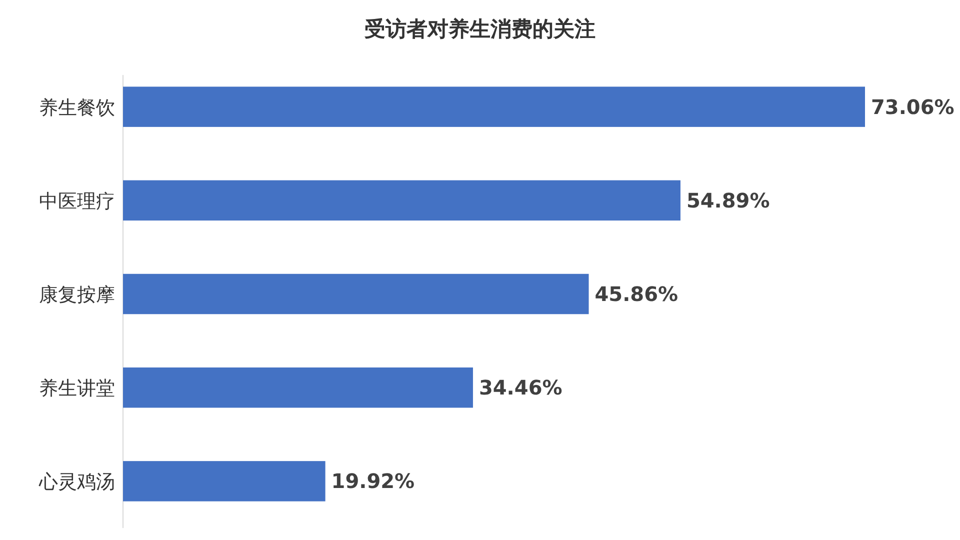 The width and height of the screenshot is (960, 540). I want to click on y-tick-label: 康复按摩, so click(77, 295).